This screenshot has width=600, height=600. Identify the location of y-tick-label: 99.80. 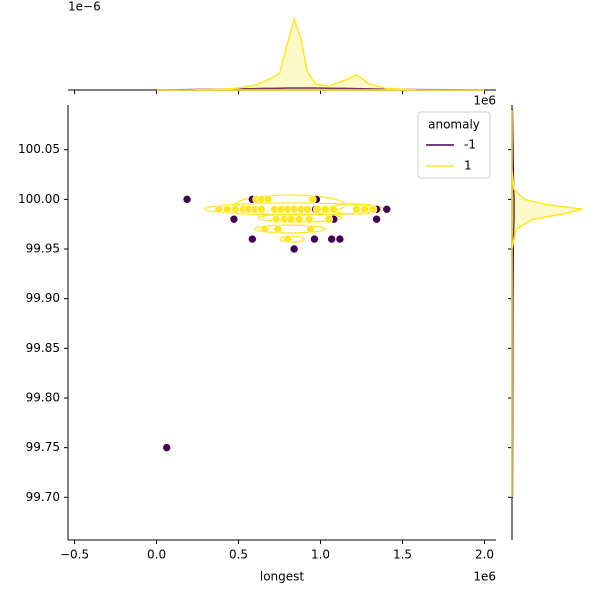
(43, 397).